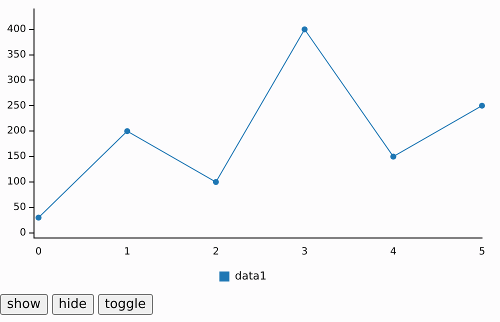  Describe the element at coordinates (393, 252) in the screenshot. I see `x-tick-label: 4` at that location.